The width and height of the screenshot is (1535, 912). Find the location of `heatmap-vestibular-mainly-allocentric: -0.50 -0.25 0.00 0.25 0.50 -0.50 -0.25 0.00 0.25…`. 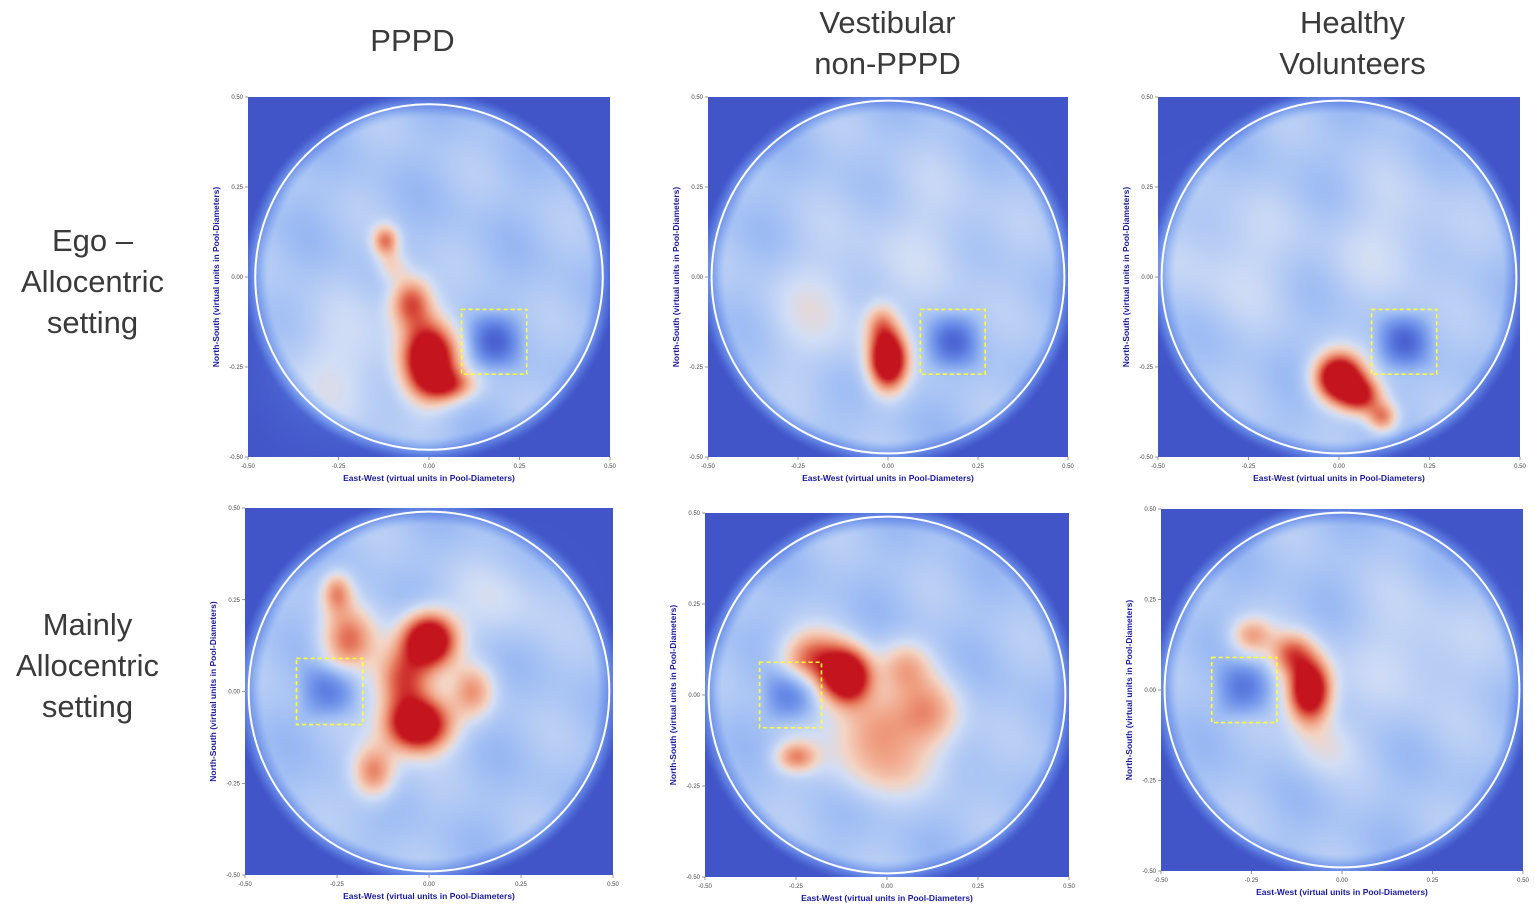

heatmap-vestibular-mainly-allocentric: -0.50 -0.25 0.00 0.25 0.50 -0.50 -0.25 0.00 0.25… is located at coordinates (871, 707).